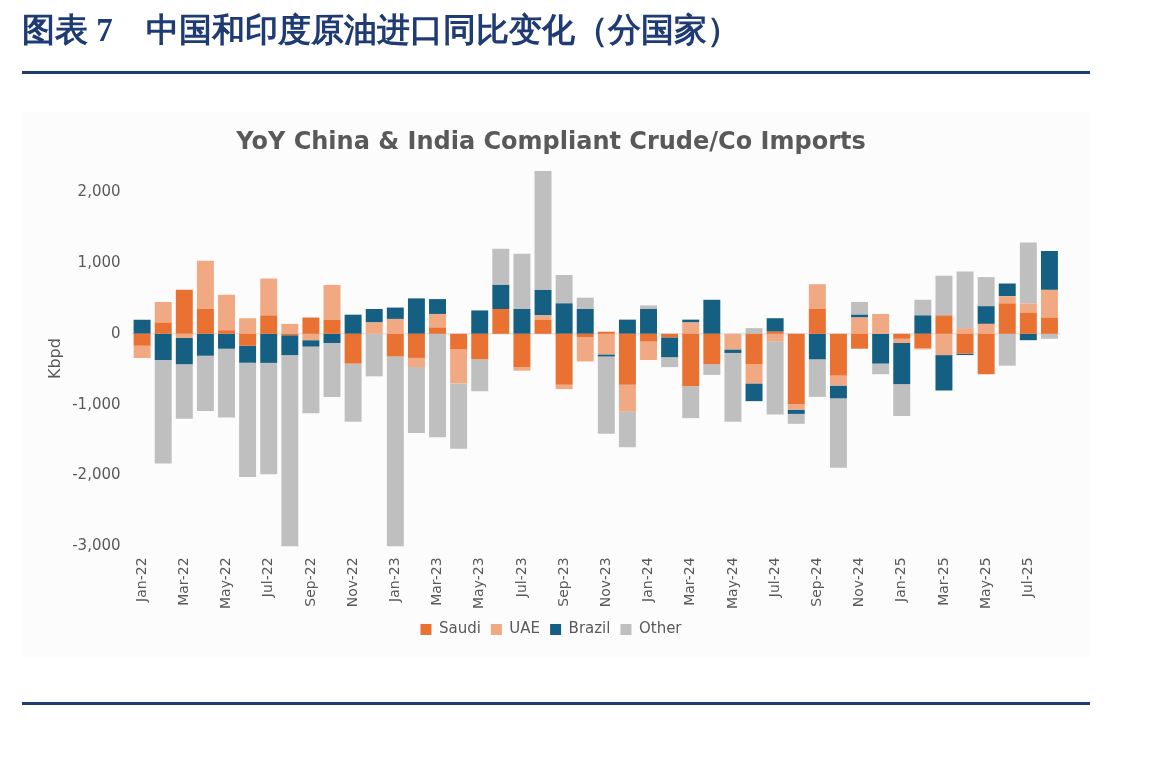 Image resolution: width=1149 pixels, height=780 pixels. What do you see at coordinates (459, 628) in the screenshot?
I see `legend-label: Saudi` at bounding box center [459, 628].